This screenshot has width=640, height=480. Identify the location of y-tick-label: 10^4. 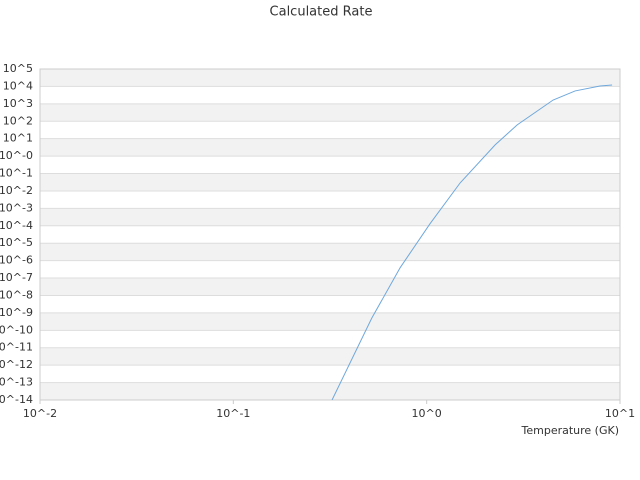
(18, 85).